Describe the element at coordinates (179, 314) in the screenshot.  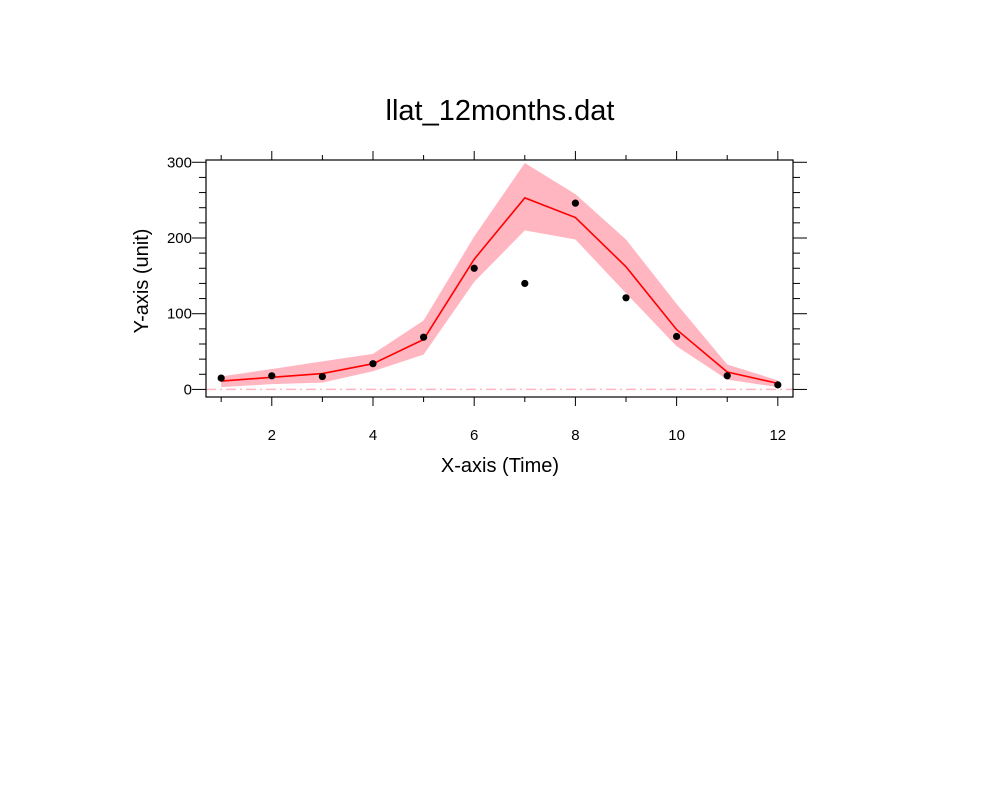
I see `y-tick-label: 100` at that location.